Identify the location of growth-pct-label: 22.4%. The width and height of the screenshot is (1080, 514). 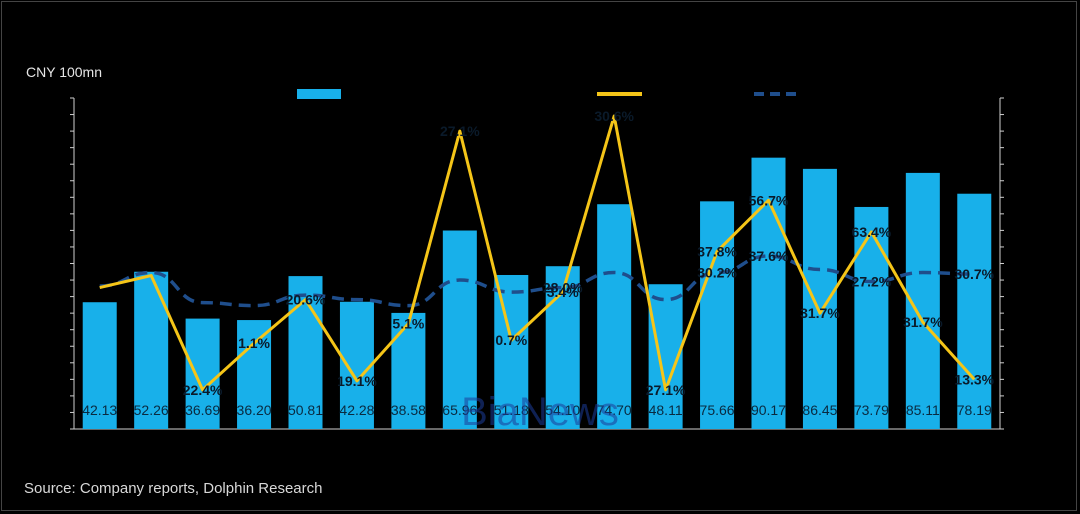
(203, 390).